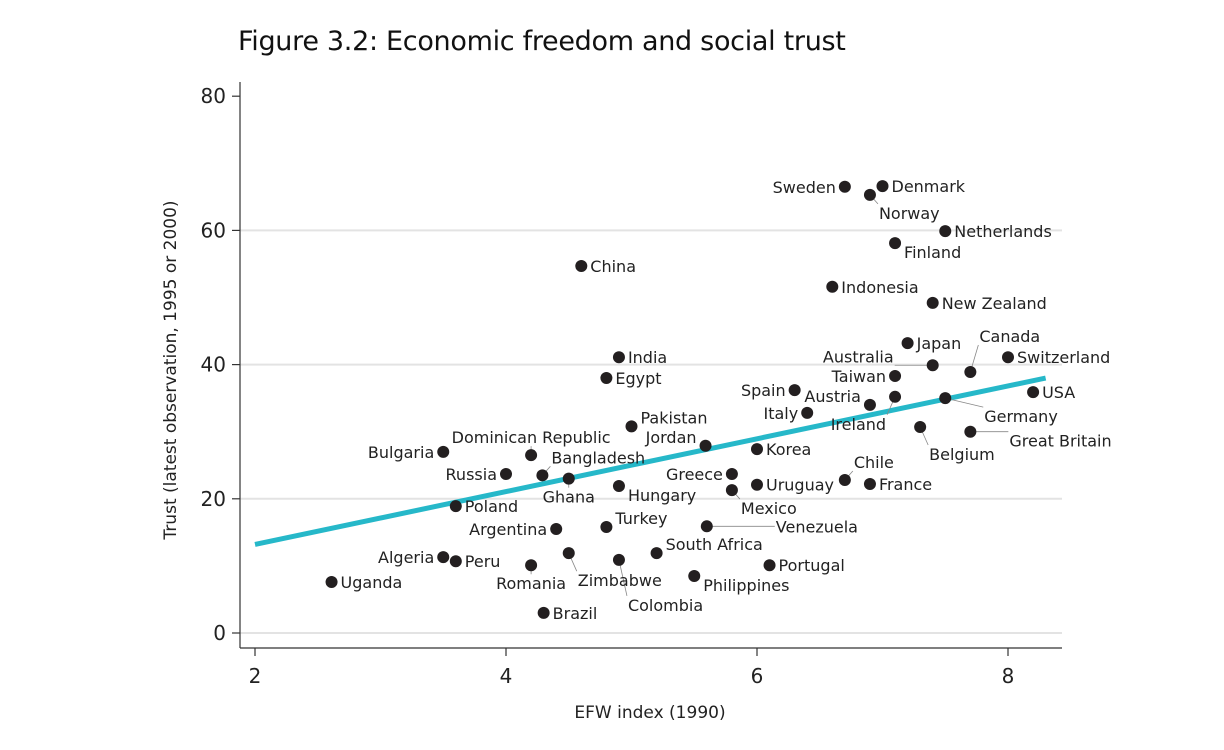 This screenshot has width=1224, height=750. What do you see at coordinates (909, 213) in the screenshot?
I see `point-label: Norway` at bounding box center [909, 213].